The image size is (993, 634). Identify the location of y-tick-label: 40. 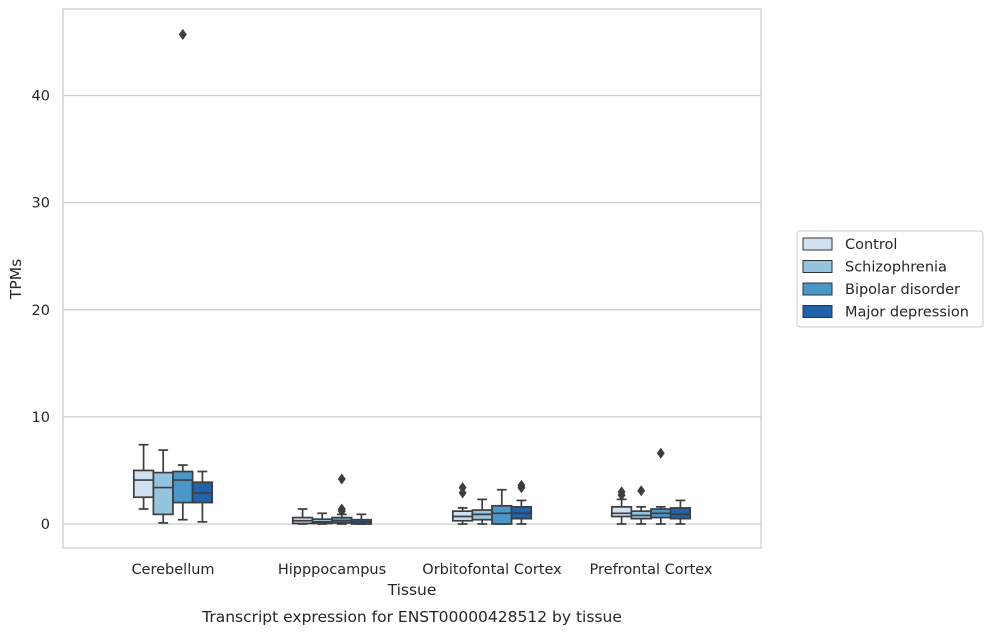
(41, 97).